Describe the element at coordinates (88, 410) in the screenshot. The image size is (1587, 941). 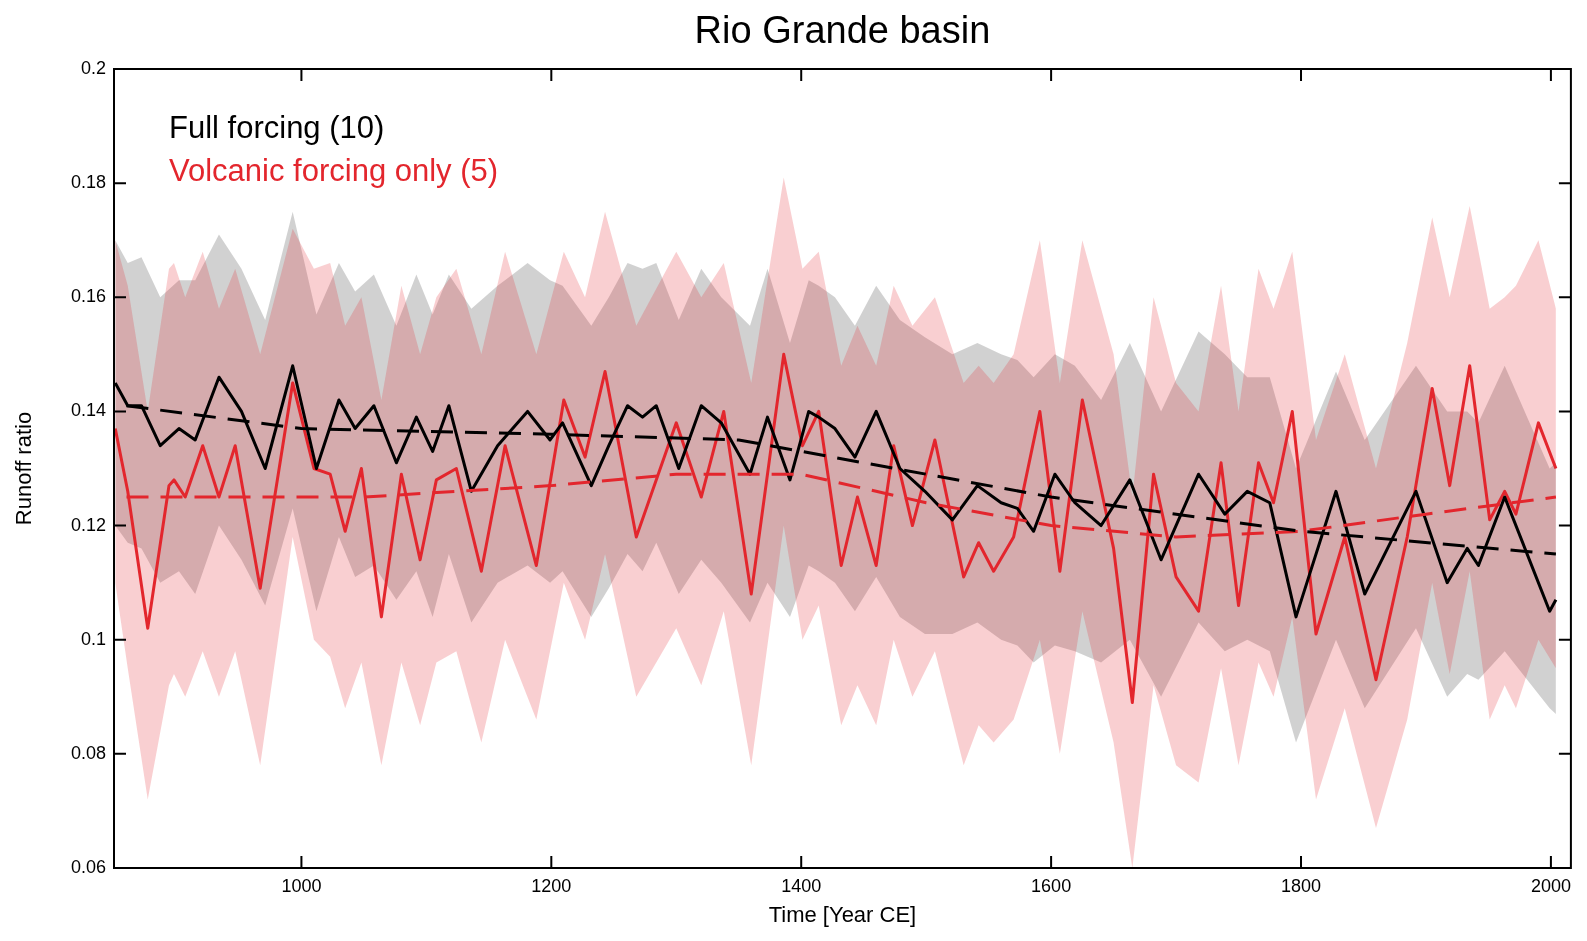
I see `y-tick-label: 0.14` at that location.